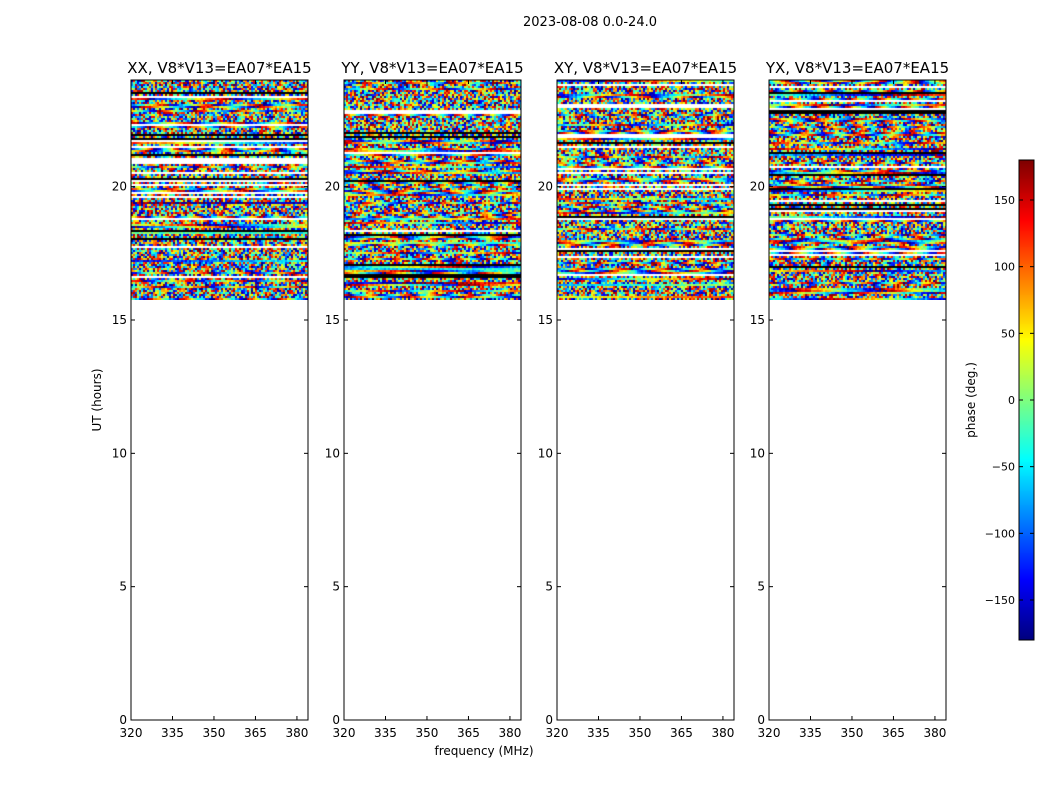 This screenshot has width=1050, height=800. What do you see at coordinates (1004, 267) in the screenshot?
I see `colorbar-tick-label: 100` at bounding box center [1004, 267].